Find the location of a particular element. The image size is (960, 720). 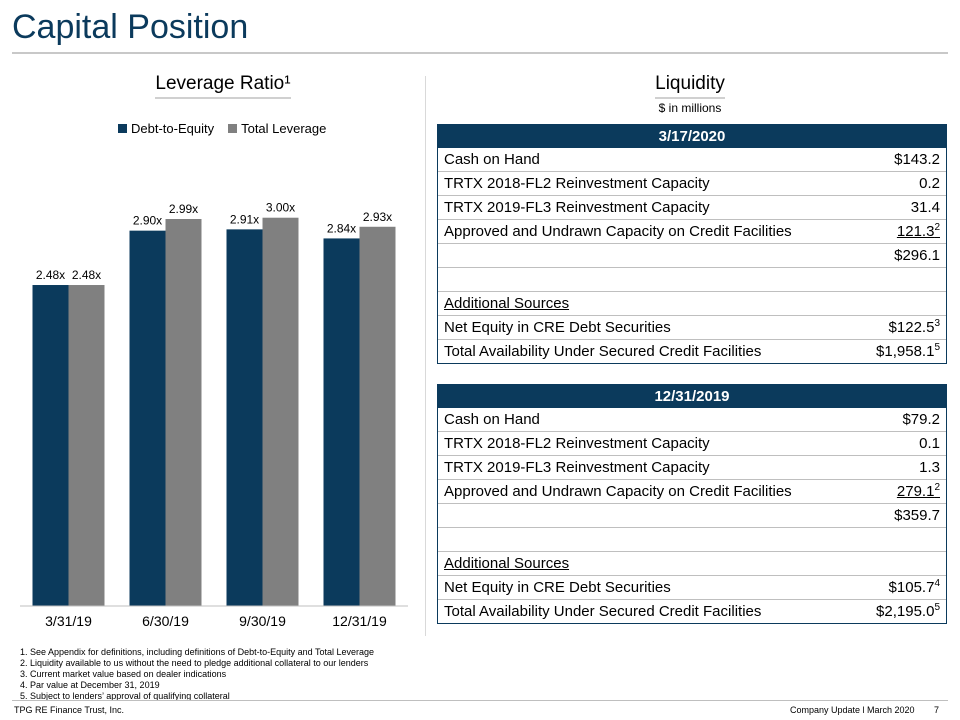

row-value: $122.53 is located at coordinates (914, 327).